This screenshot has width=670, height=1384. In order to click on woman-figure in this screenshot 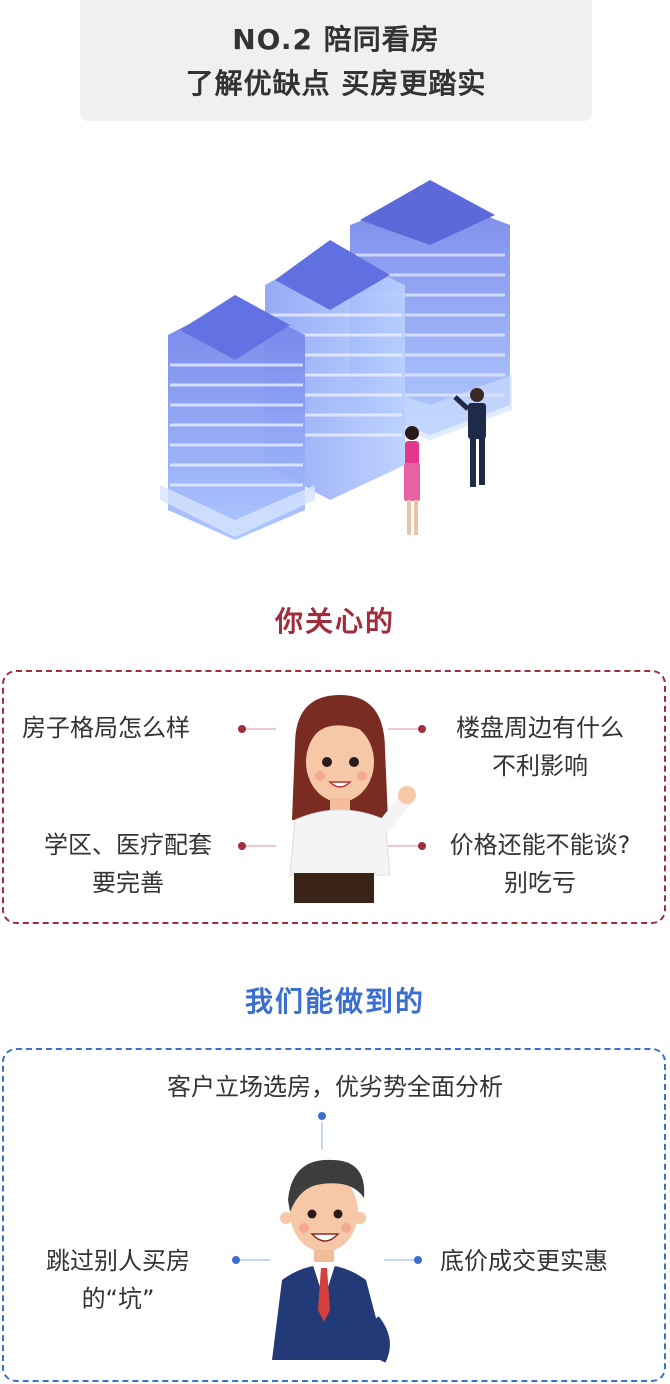, I will do `click(412, 480)`.